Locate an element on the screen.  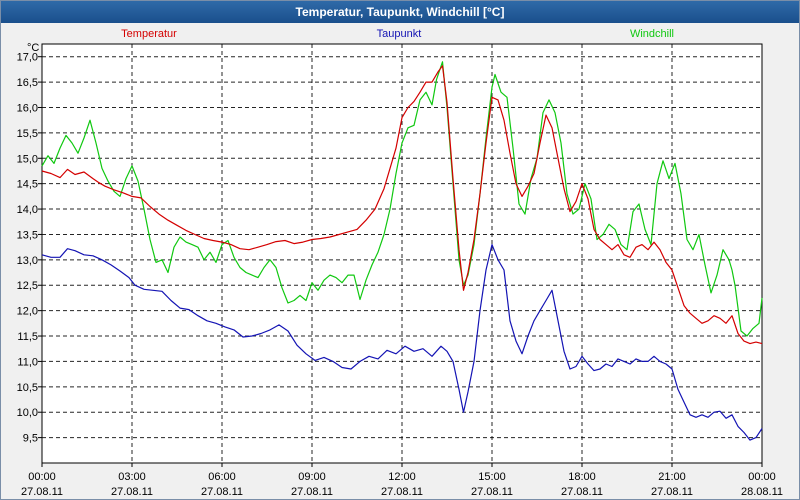
x-tick-time: 15:00 is located at coordinates (492, 477).